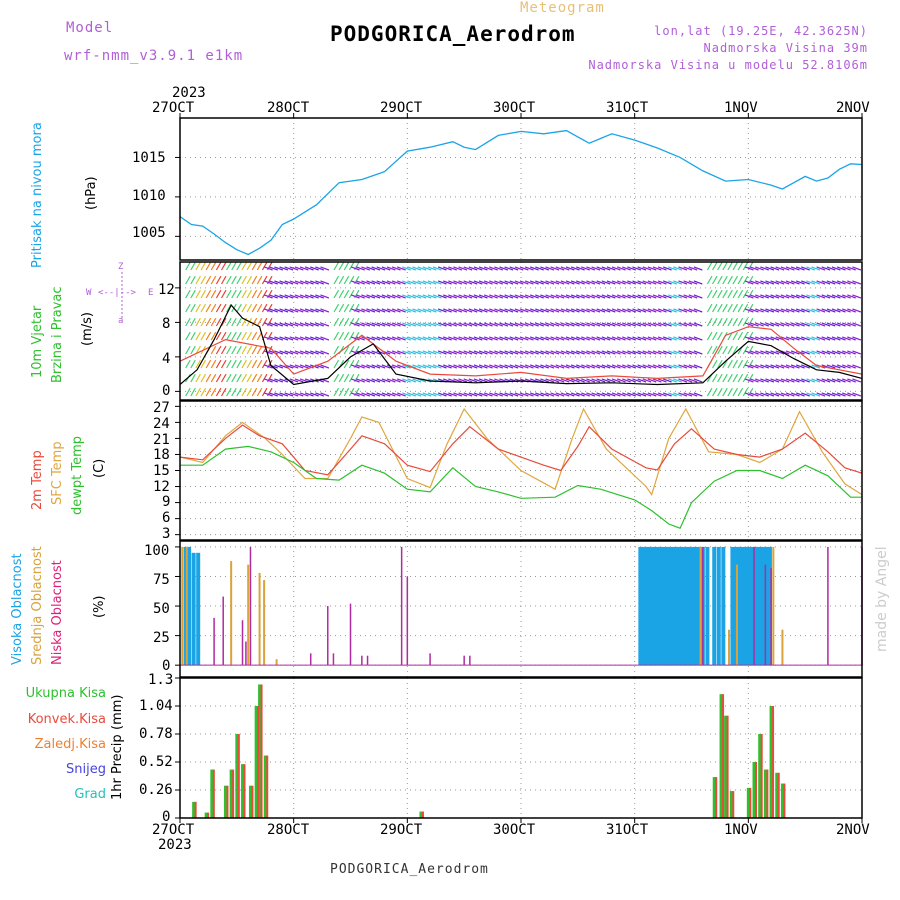 The height and width of the screenshot is (900, 900). What do you see at coordinates (99, 468) in the screenshot?
I see `temp-unit: (C)` at bounding box center [99, 468].